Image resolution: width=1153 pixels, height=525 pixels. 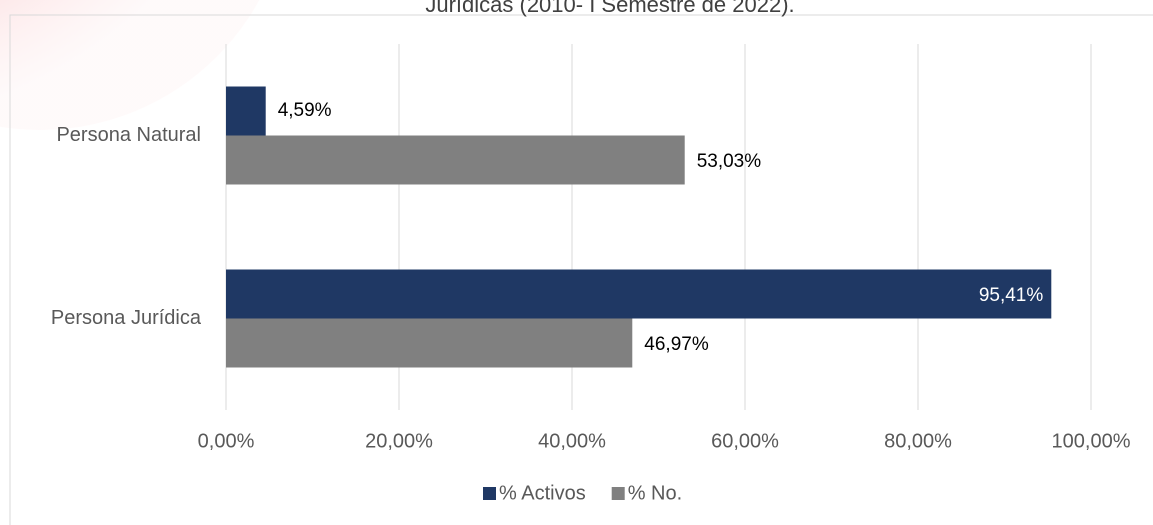 What do you see at coordinates (676, 344) in the screenshot?
I see `data-label: 46,97%` at bounding box center [676, 344].